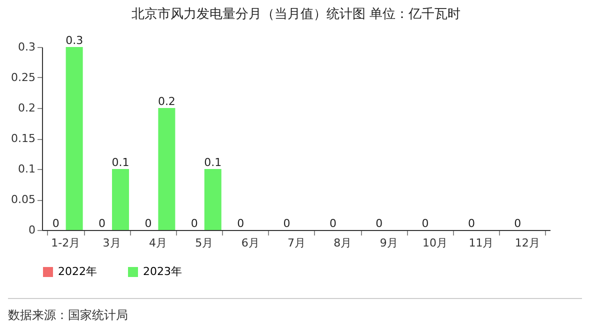  Describe the element at coordinates (297, 243) in the screenshot. I see `x-tick-label: 7月` at that location.